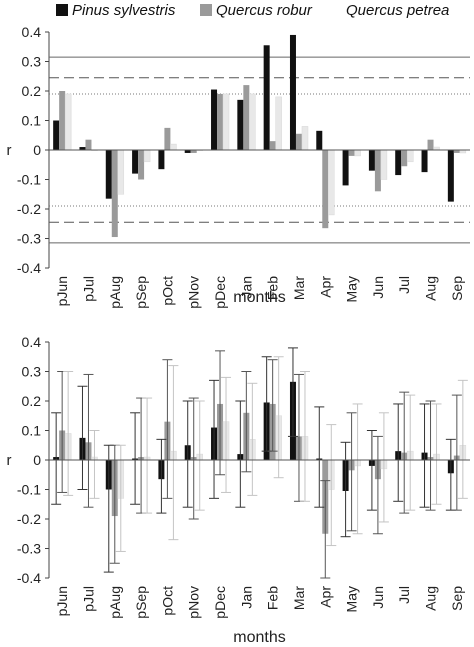 Image resolution: width=474 pixels, height=647 pixels. I want to click on bar-quercus-robur-jun, so click(377, 171).